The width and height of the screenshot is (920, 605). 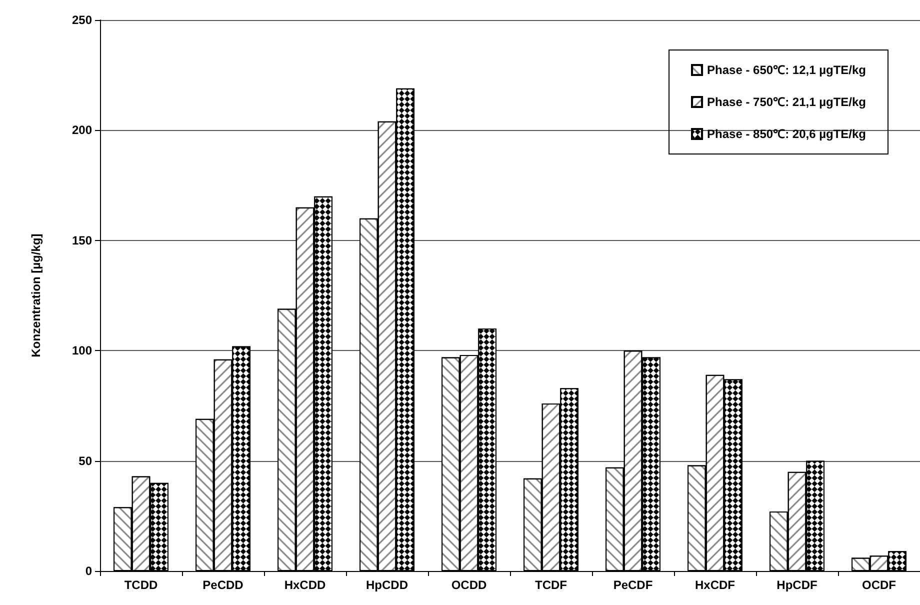 What do you see at coordinates (82, 240) in the screenshot?
I see `y-tick-label: 150` at bounding box center [82, 240].